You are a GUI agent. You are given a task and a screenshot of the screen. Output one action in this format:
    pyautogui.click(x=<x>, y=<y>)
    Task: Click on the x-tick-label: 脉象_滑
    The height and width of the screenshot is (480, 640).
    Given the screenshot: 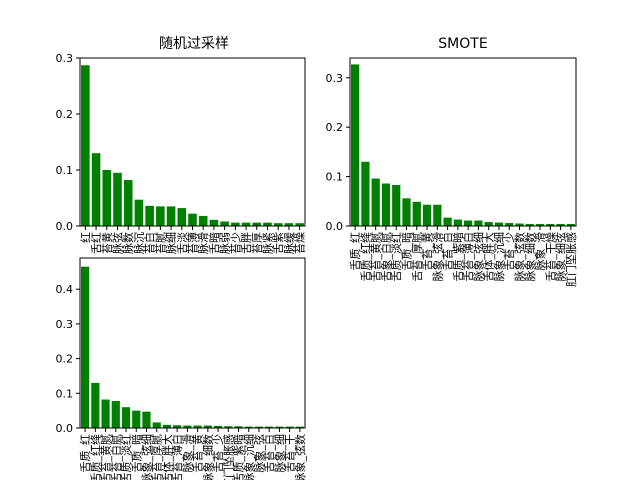 What is the action you would take?
    pyautogui.click(x=187, y=453)
    